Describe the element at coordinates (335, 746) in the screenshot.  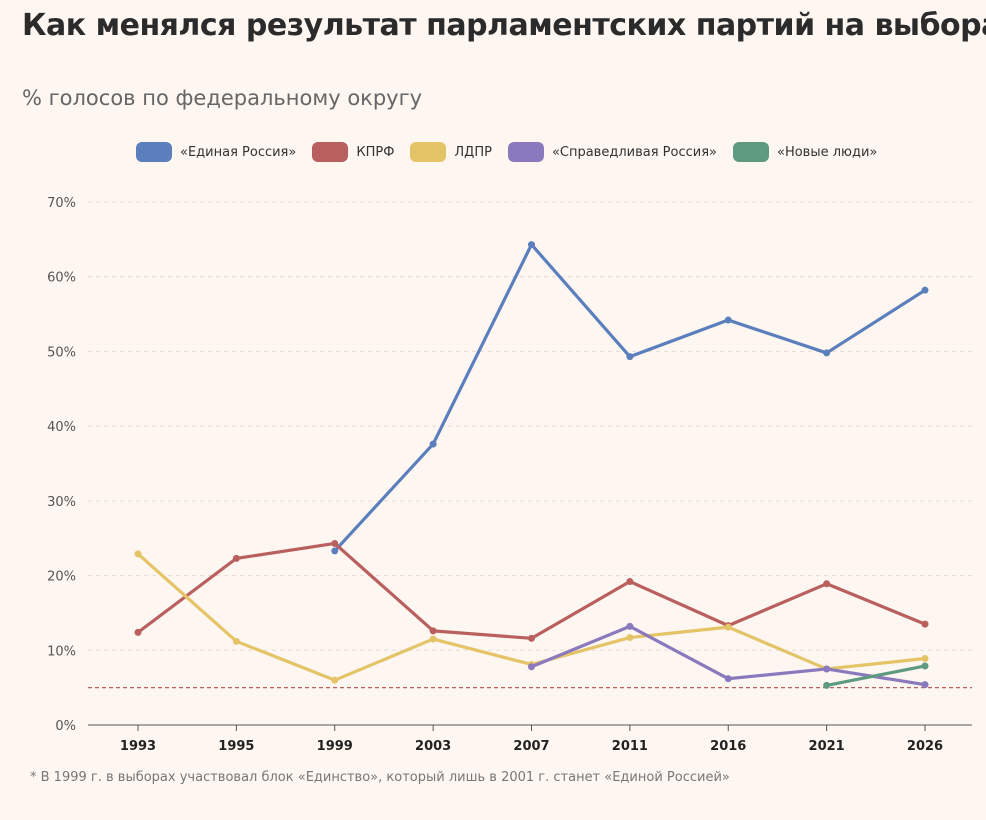
I see `x-tick-label: 1999` at that location.